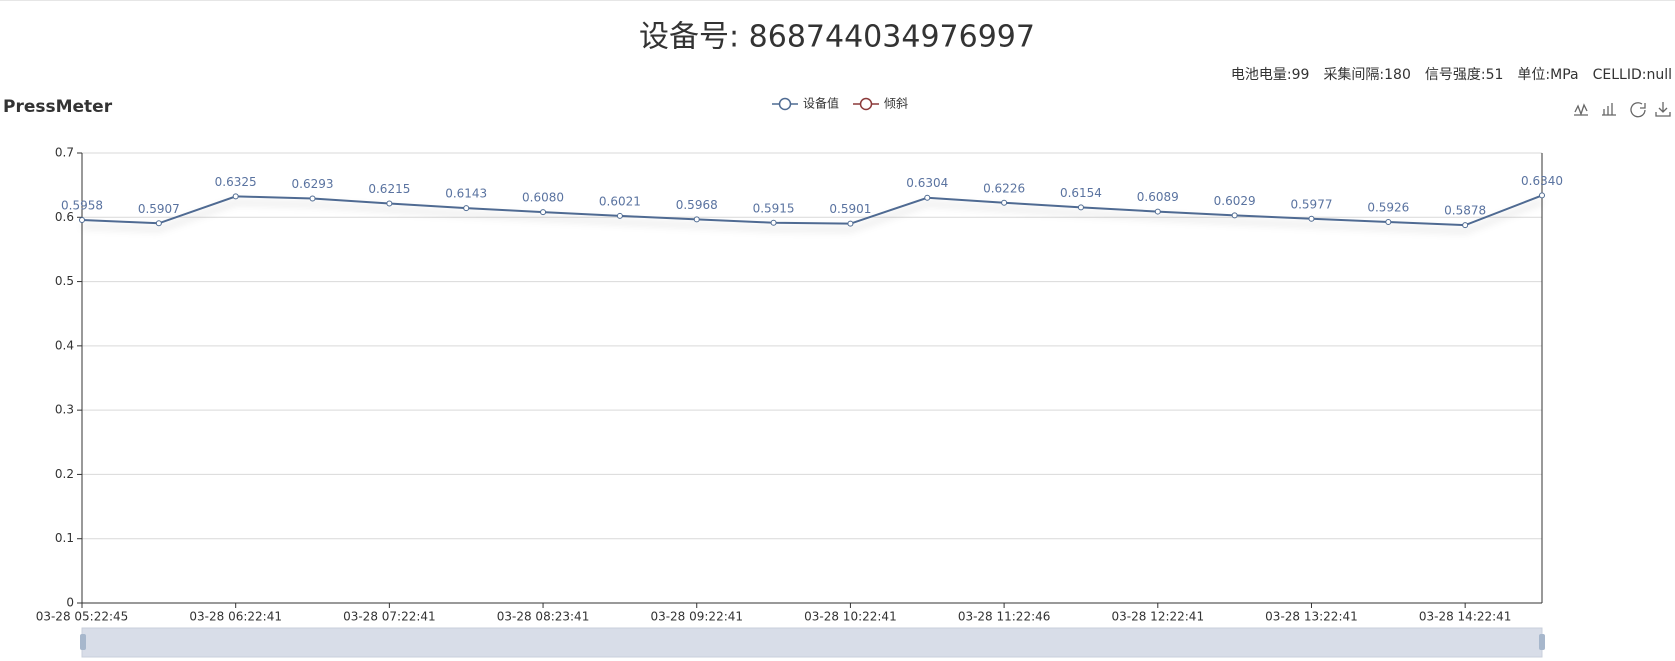 The height and width of the screenshot is (661, 1675). What do you see at coordinates (837, 37) in the screenshot?
I see `page-title: 设备号: 868744034976997` at bounding box center [837, 37].